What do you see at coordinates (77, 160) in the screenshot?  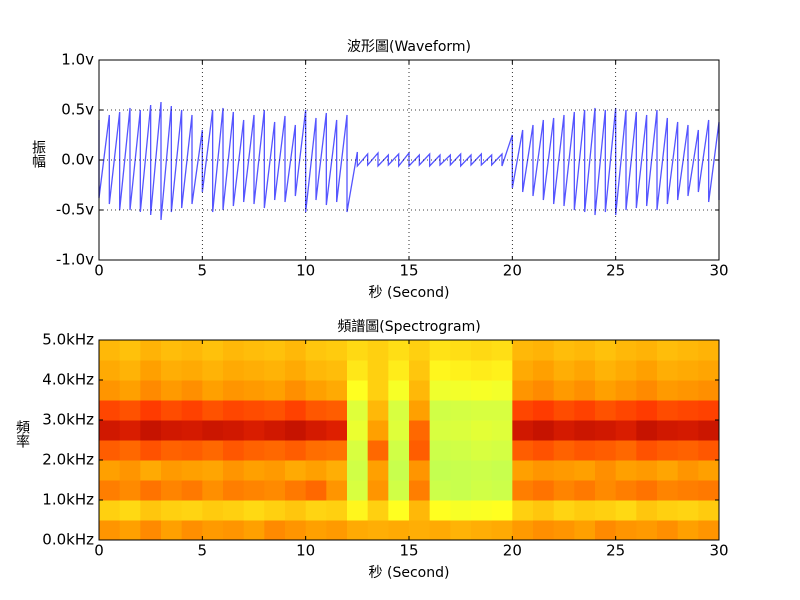 I see `y-tick-label: 0.0v` at bounding box center [77, 160].